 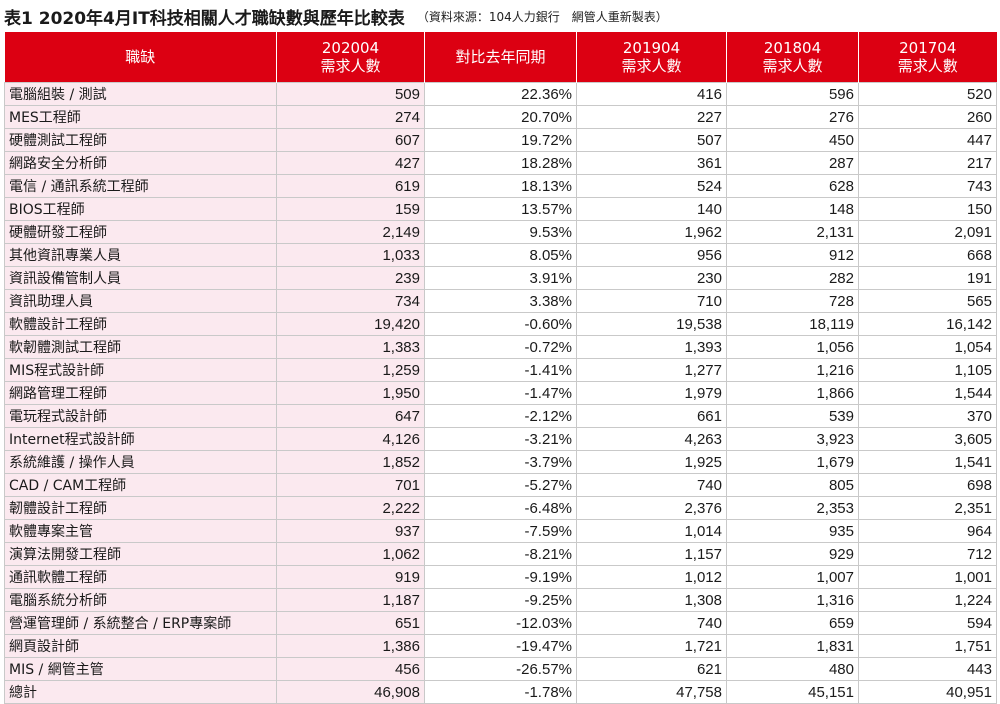 I want to click on demand-201704-cell: 698, so click(x=927, y=485).